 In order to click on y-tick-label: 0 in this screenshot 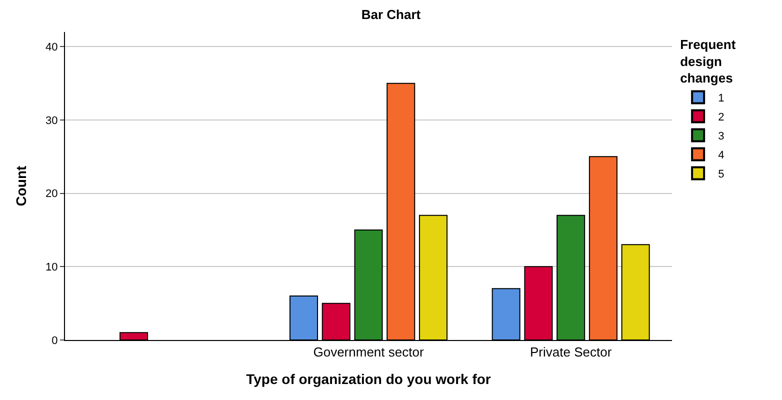, I will do `click(55, 340)`.